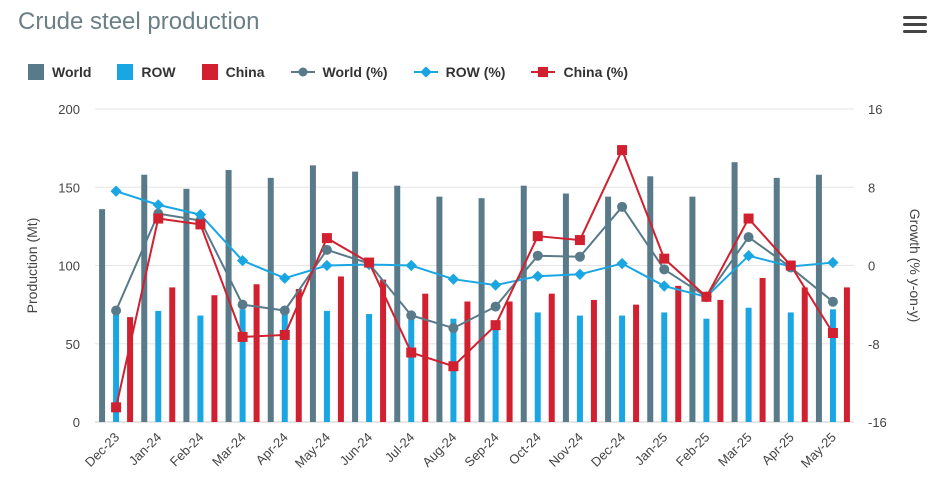 The image size is (940, 486). I want to click on legend-label-china-pct: China (%), so click(596, 72).